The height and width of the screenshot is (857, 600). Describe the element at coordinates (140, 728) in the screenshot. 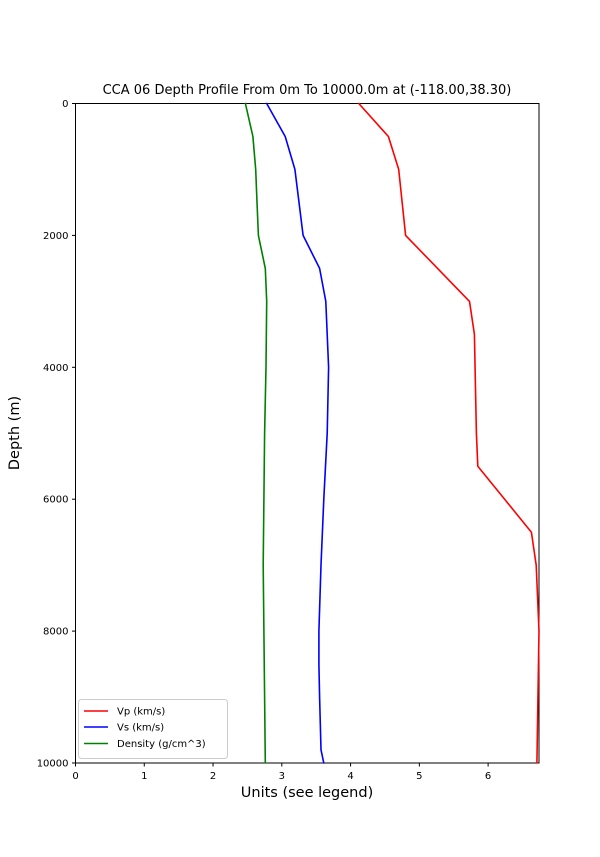

I see `legend-label-vs: Vs (km/s)` at that location.